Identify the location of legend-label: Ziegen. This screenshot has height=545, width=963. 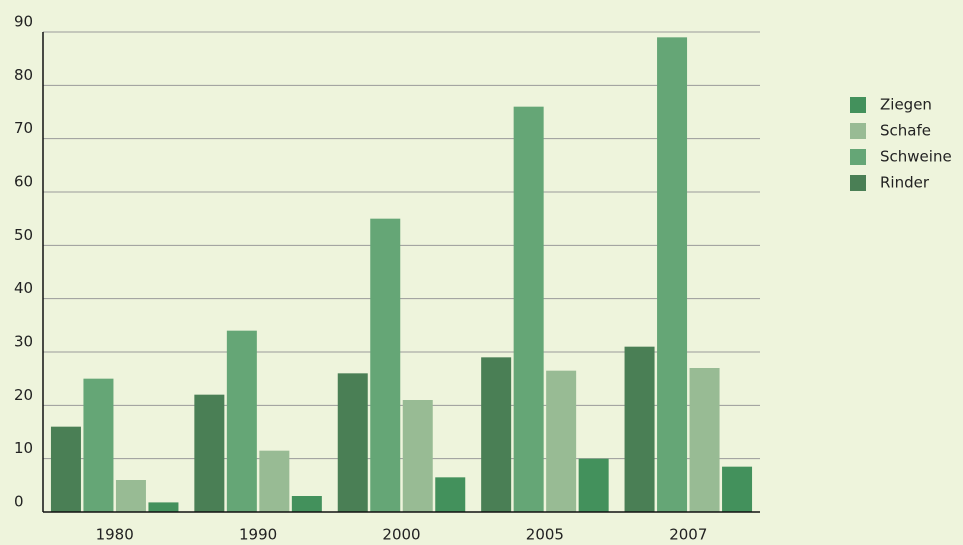
(906, 105).